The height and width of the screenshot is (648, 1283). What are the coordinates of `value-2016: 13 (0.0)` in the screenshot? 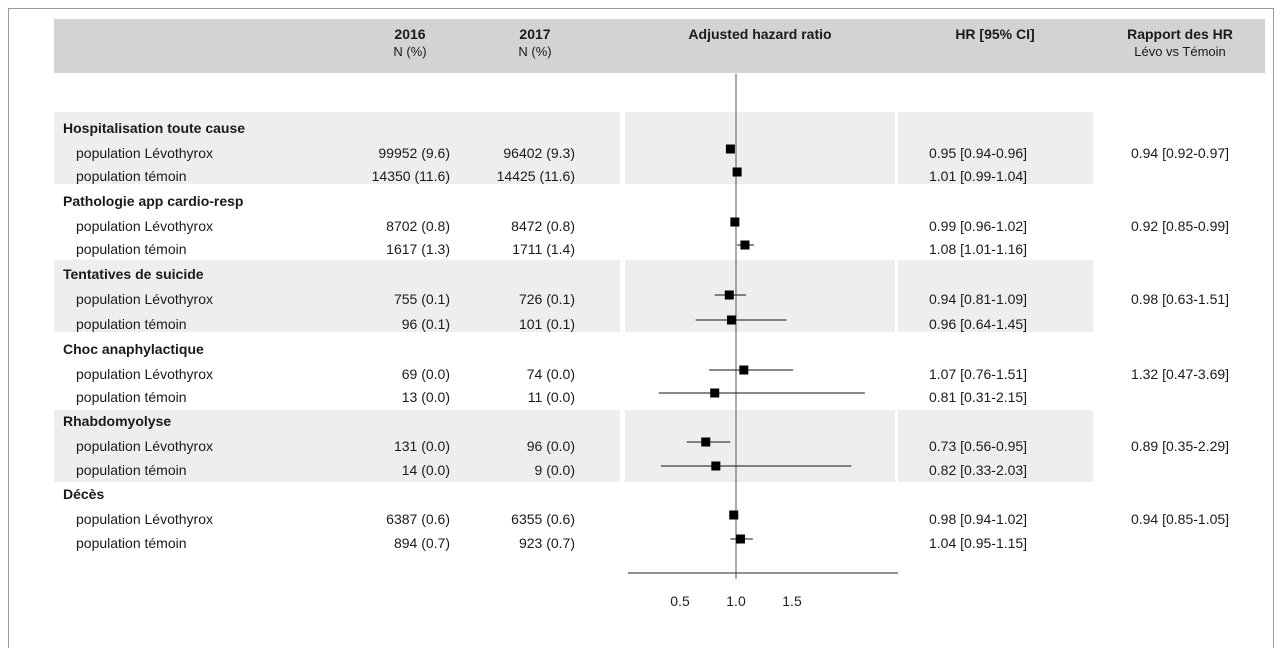 It's located at (425, 397).